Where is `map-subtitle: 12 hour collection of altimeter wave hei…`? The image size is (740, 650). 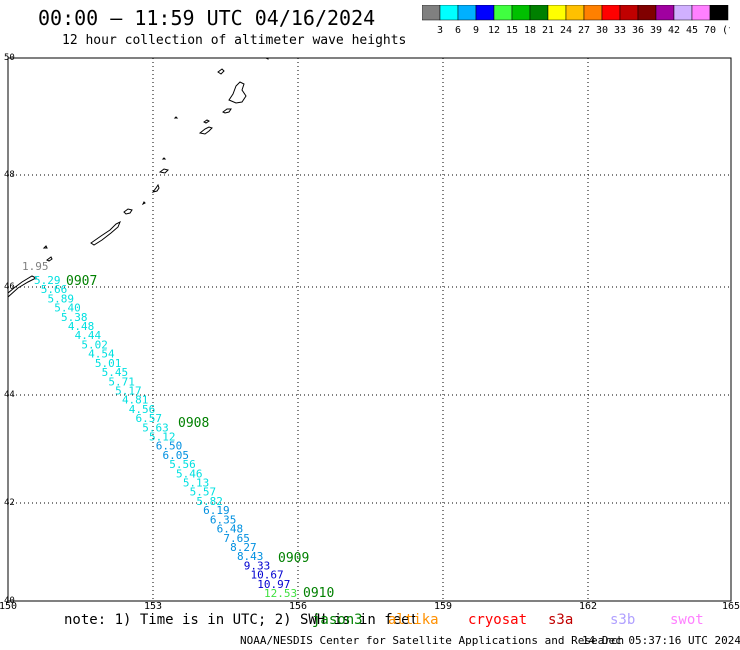 map-subtitle: 12 hour collection of altimeter wave hei… is located at coordinates (234, 40).